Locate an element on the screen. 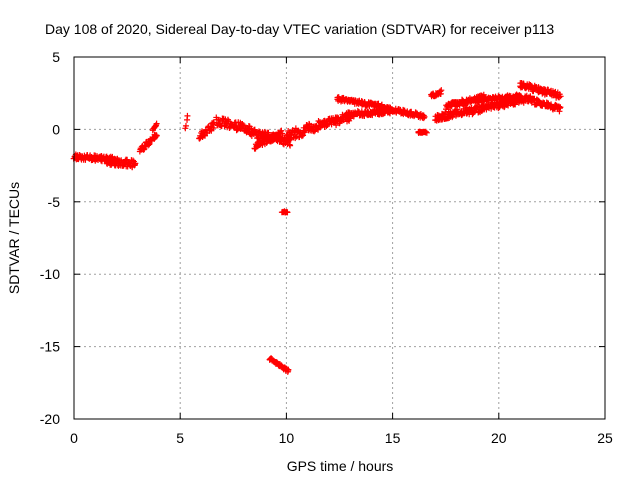 The height and width of the screenshot is (480, 640). y-tick-label: 0 is located at coordinates (56, 129).